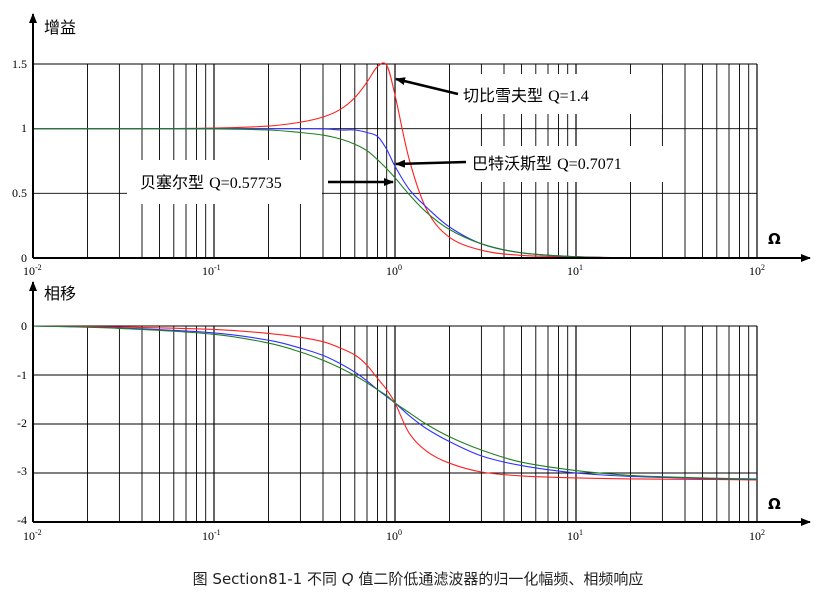  I want to click on chebyshev-label-box, so click(557, 94).